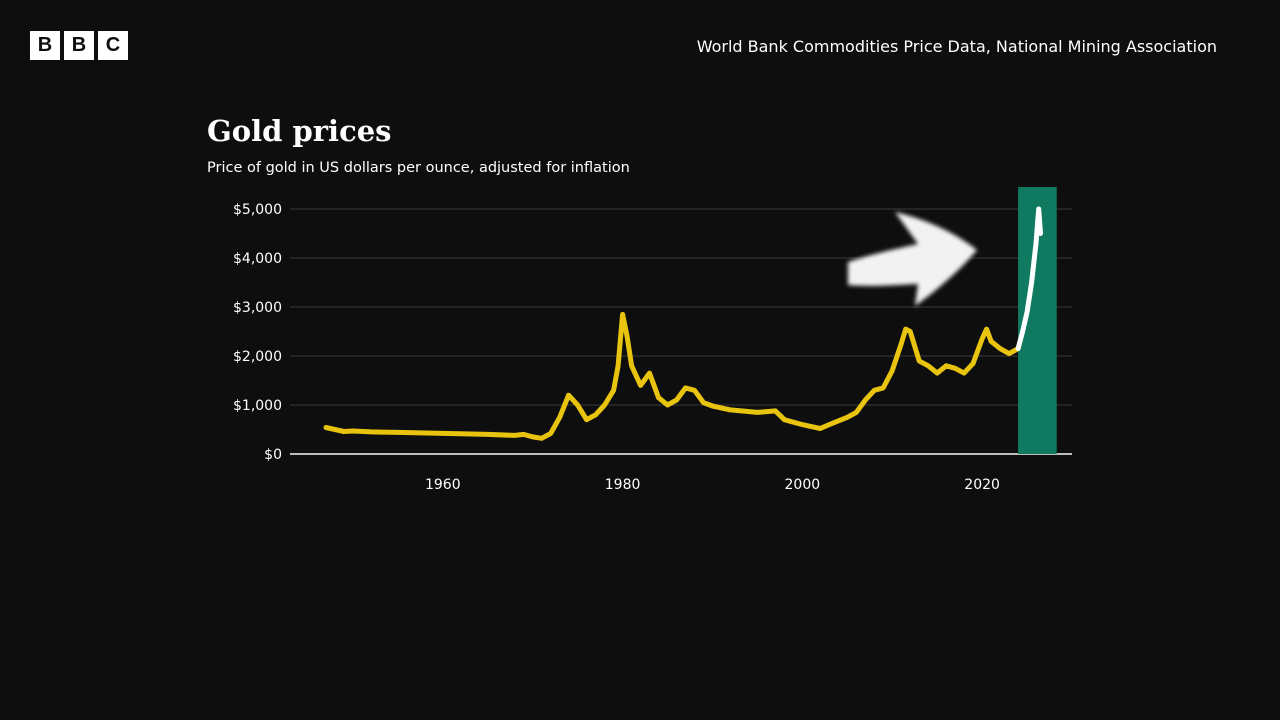 This screenshot has height=720, width=1280. What do you see at coordinates (1029, 279) in the screenshot?
I see `recent-price-line` at bounding box center [1029, 279].